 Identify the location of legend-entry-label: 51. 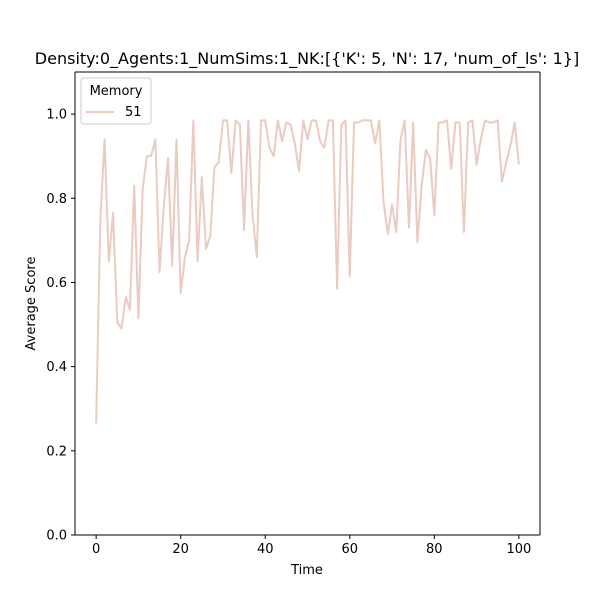
(133, 112).